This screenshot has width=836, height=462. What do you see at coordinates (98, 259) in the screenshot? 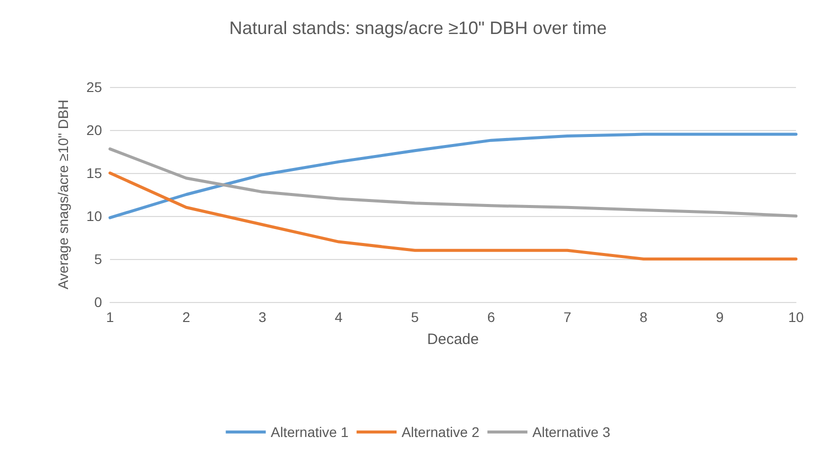
I see `y-tick-label: 5` at bounding box center [98, 259].